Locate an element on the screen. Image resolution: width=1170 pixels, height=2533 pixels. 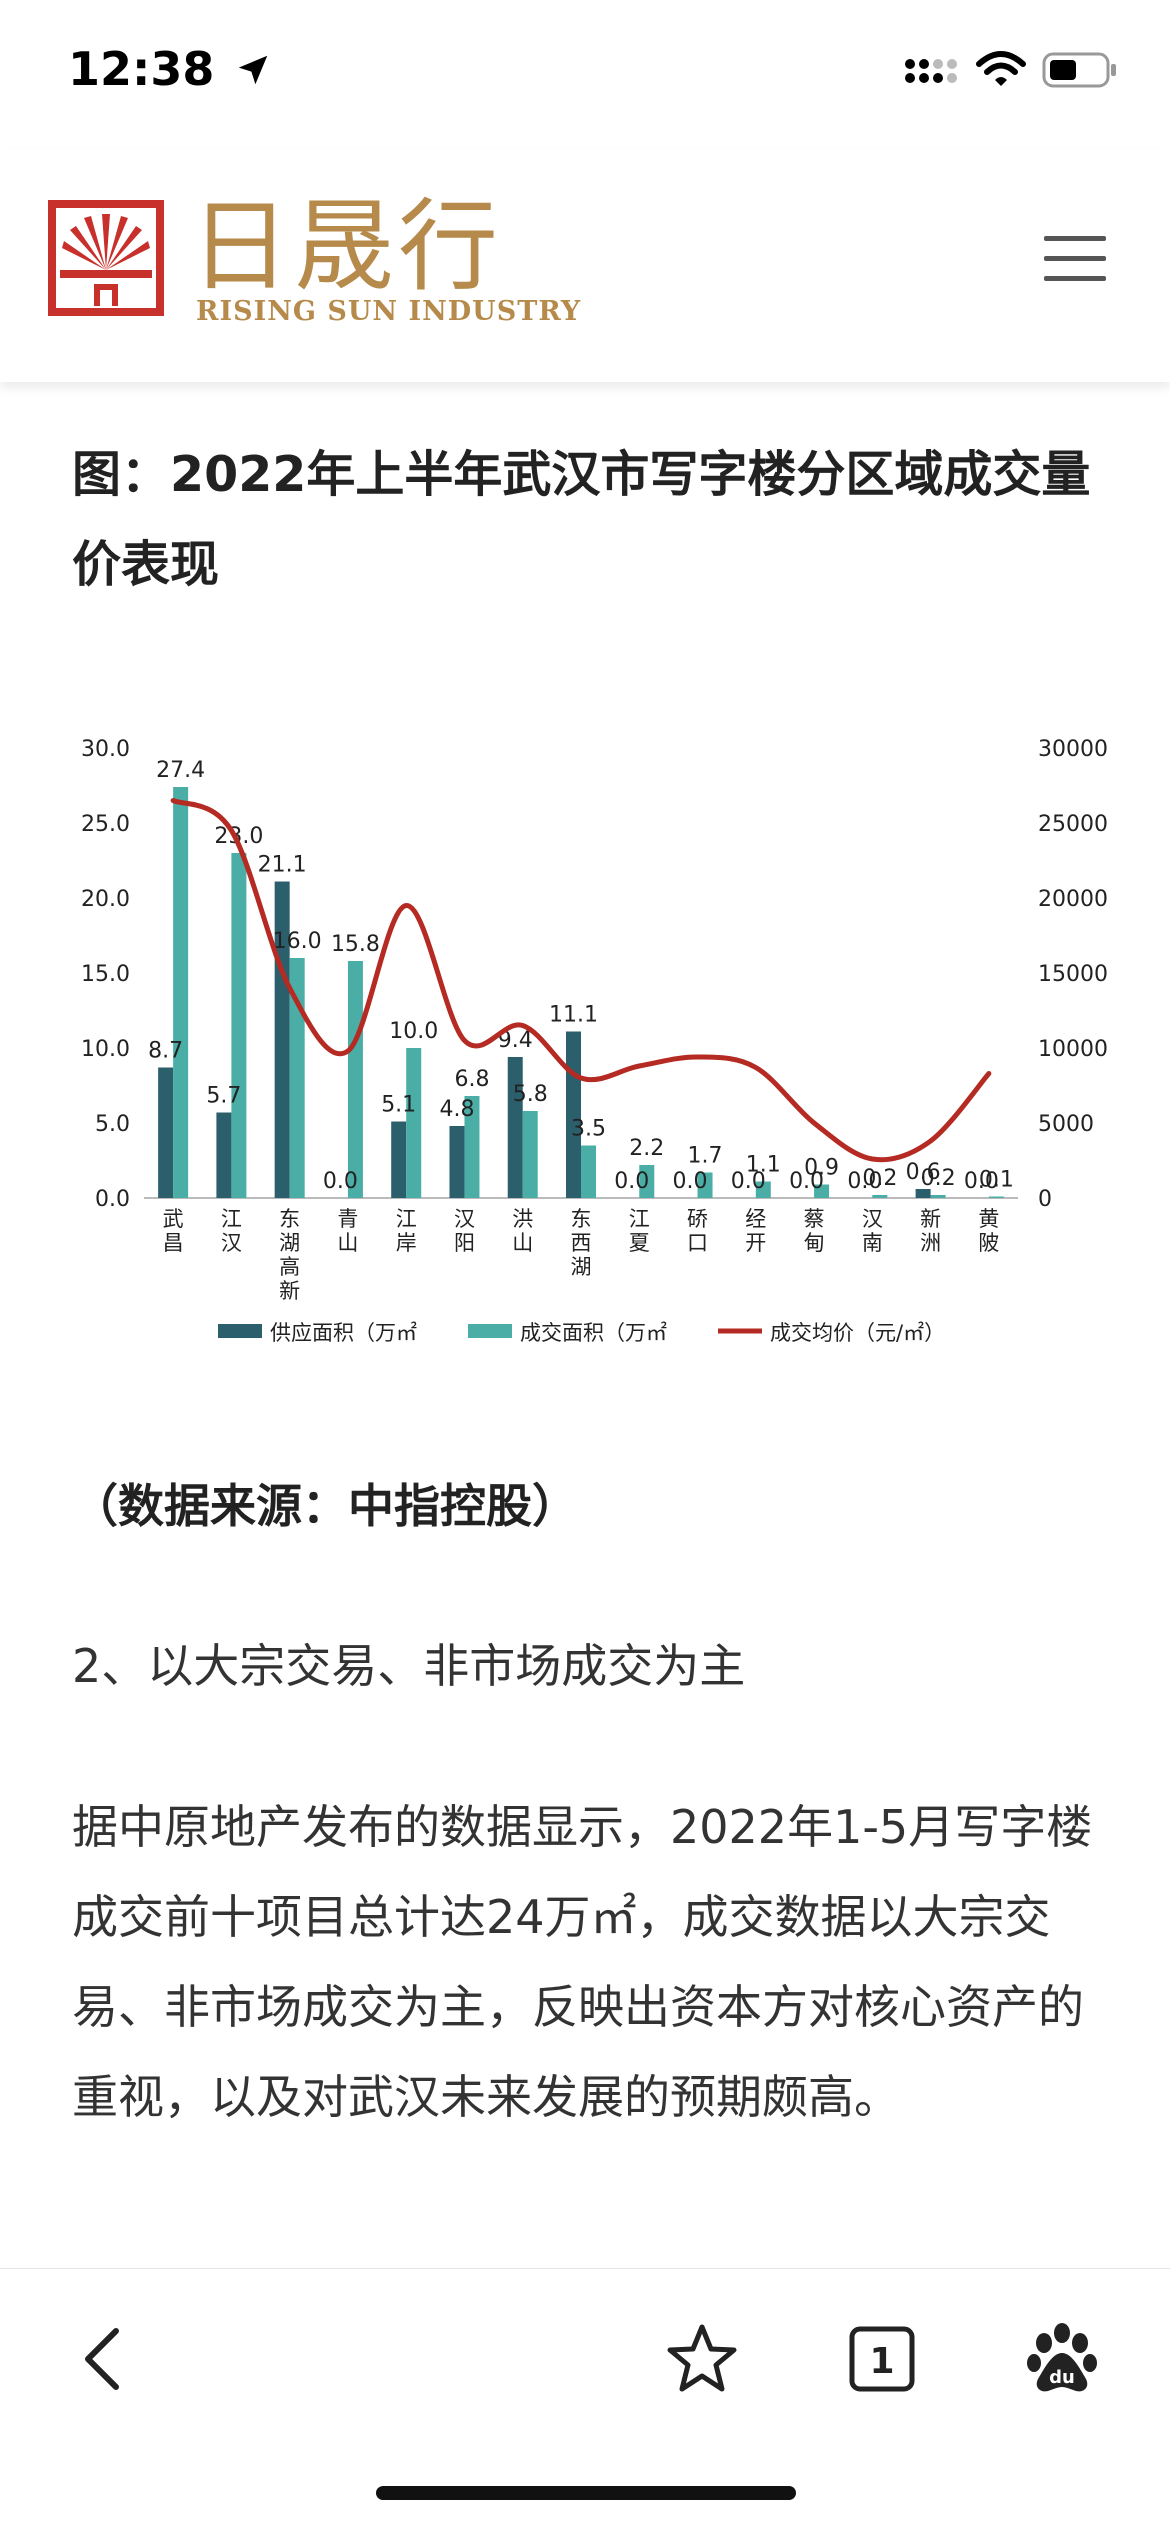
x-category-label: 硚口 is located at coordinates (697, 1231).